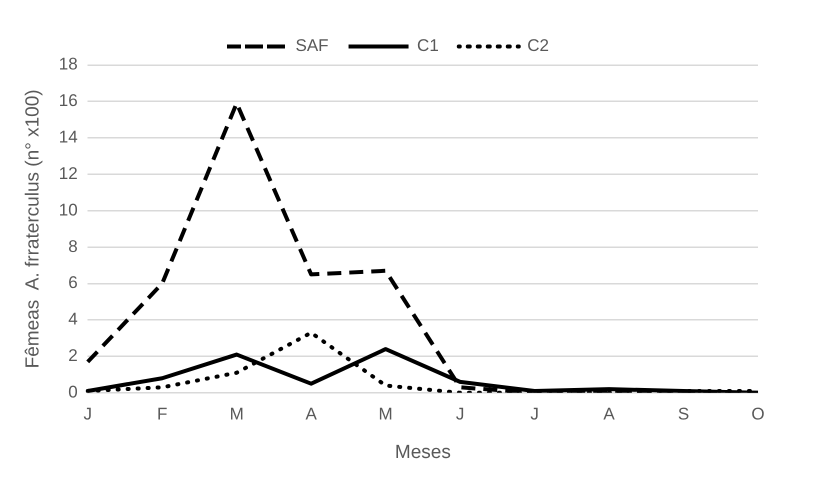 This screenshot has width=823, height=495. I want to click on y-tick-label: 18, so click(68, 64).